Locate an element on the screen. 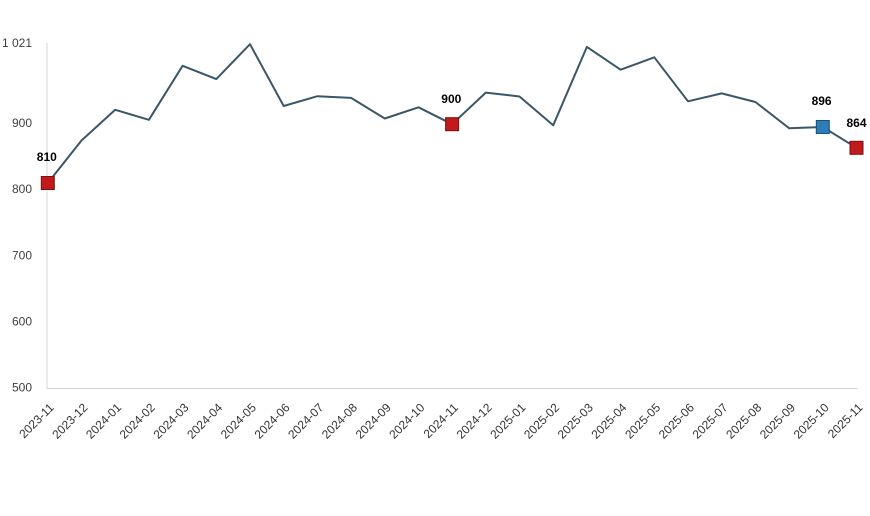  svg-text: 864 is located at coordinates (856, 123).